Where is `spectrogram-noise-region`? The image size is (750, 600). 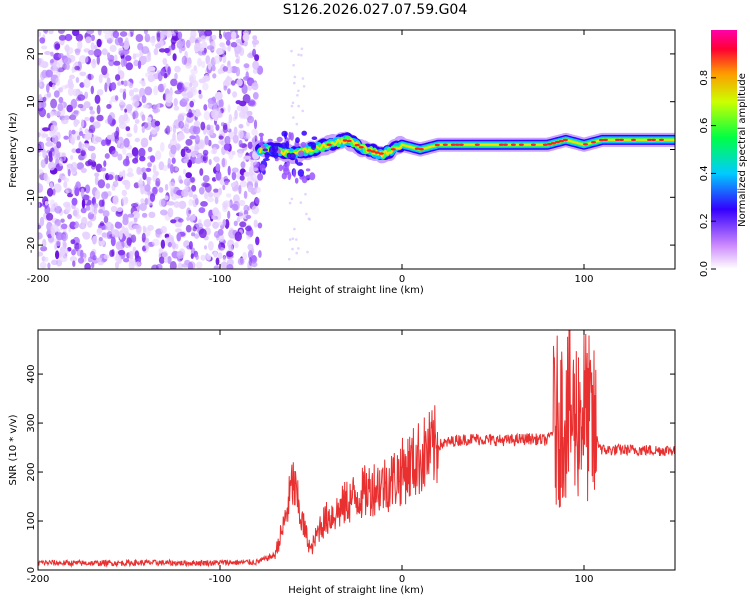
spectrogram-noise-region is located at coordinates (175, 149).